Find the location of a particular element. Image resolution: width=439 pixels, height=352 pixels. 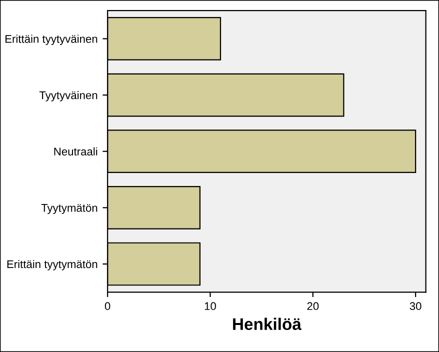

y-tick-label: Erittäin tyytymätön is located at coordinates (52, 265).